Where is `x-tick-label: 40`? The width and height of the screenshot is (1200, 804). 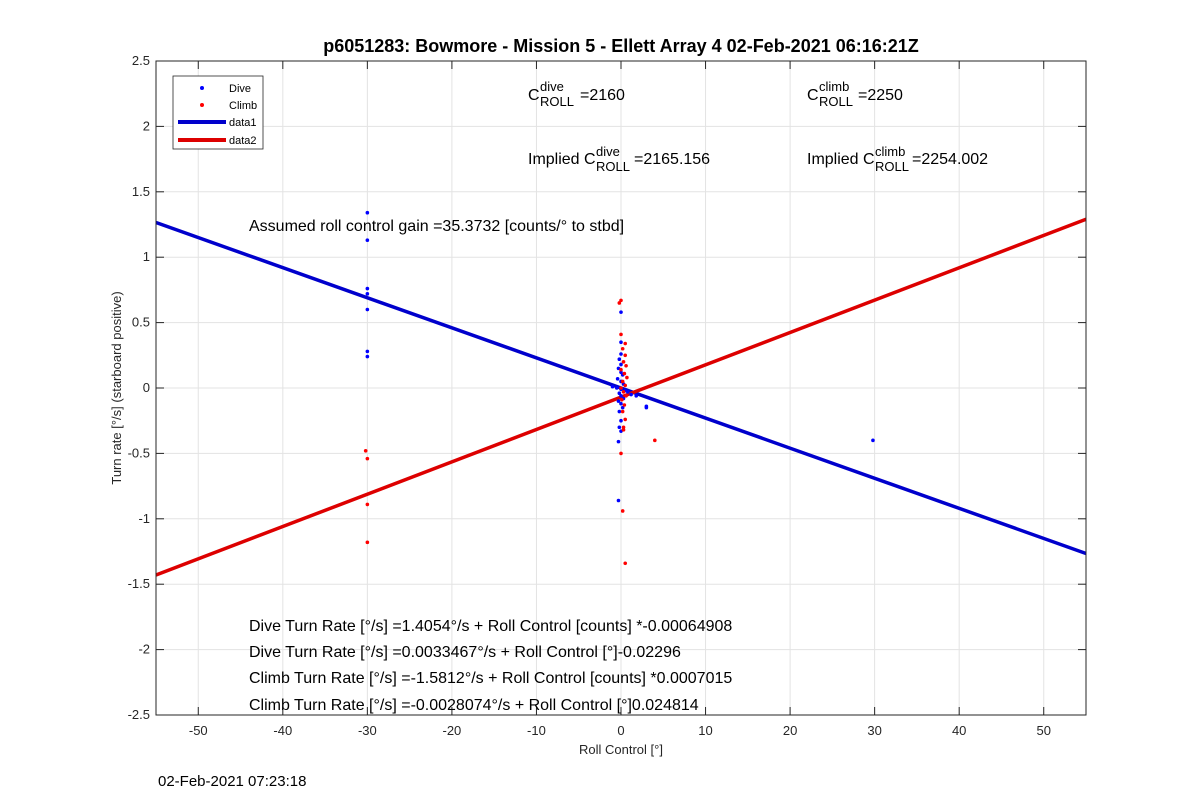 x-tick-label: 40 is located at coordinates (959, 730).